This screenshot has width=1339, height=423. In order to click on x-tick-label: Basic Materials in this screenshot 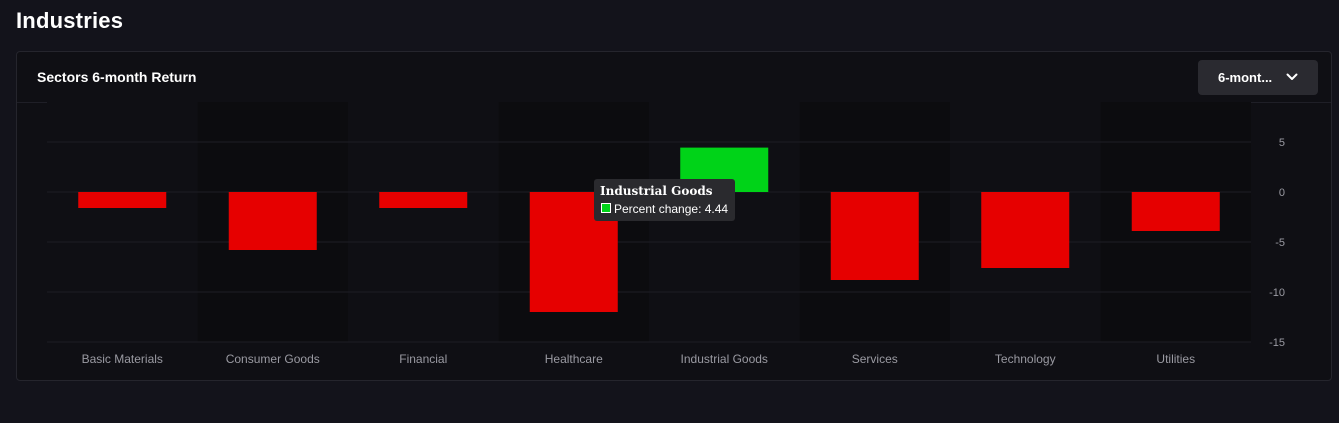, I will do `click(122, 359)`.